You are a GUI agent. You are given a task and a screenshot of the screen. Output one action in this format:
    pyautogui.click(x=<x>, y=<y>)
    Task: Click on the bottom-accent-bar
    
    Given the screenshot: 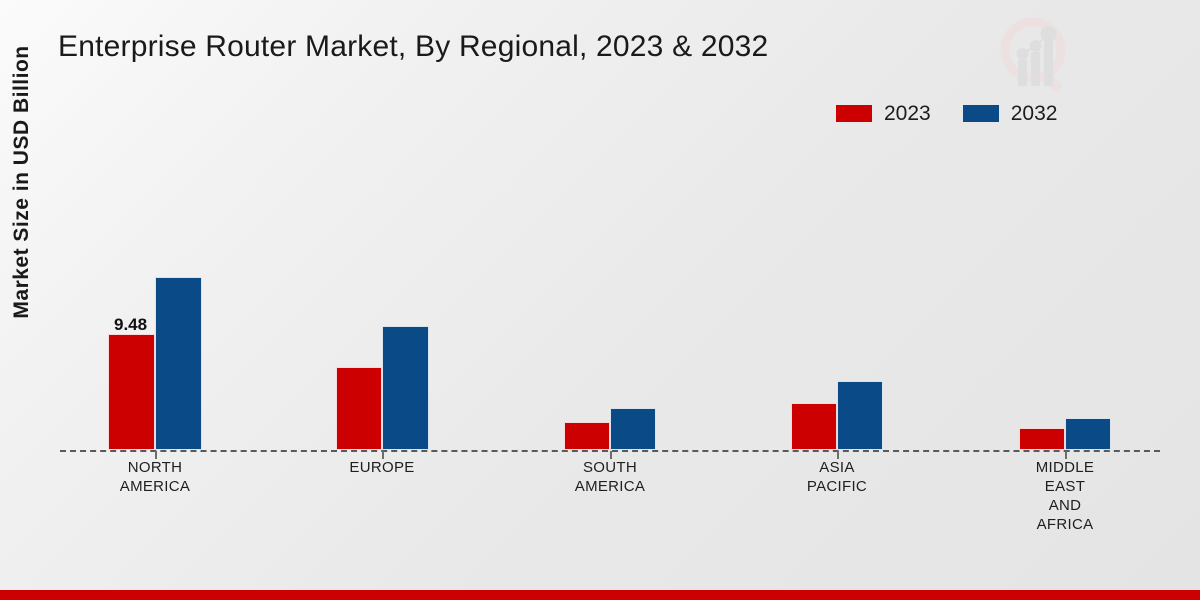 What is the action you would take?
    pyautogui.click(x=600, y=595)
    